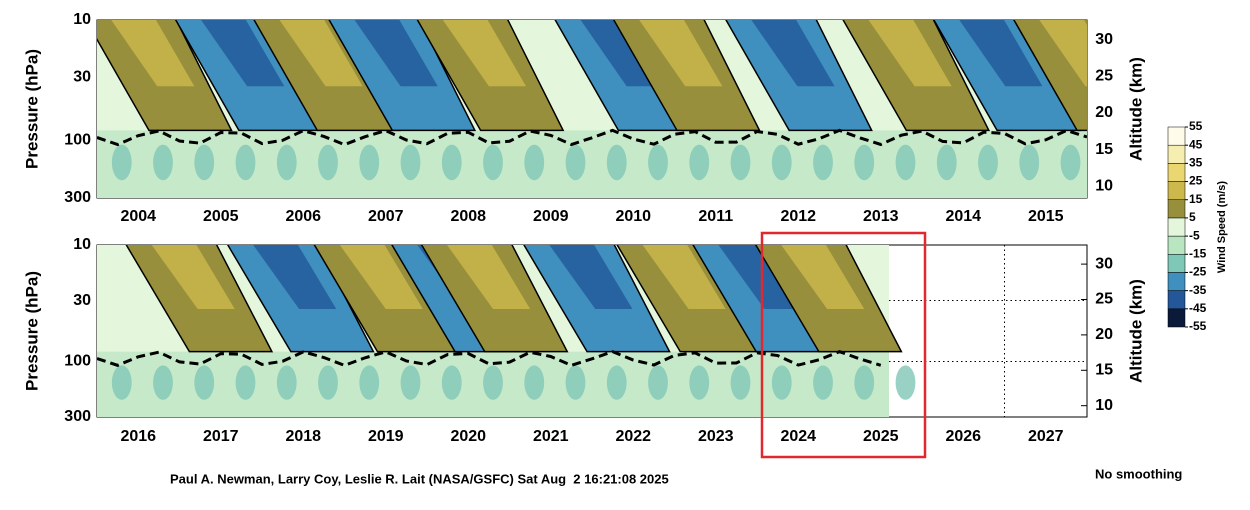 Image resolution: width=1250 pixels, height=510 pixels. What do you see at coordinates (798, 216) in the screenshot?
I see `x-tick-label: 2012` at bounding box center [798, 216].